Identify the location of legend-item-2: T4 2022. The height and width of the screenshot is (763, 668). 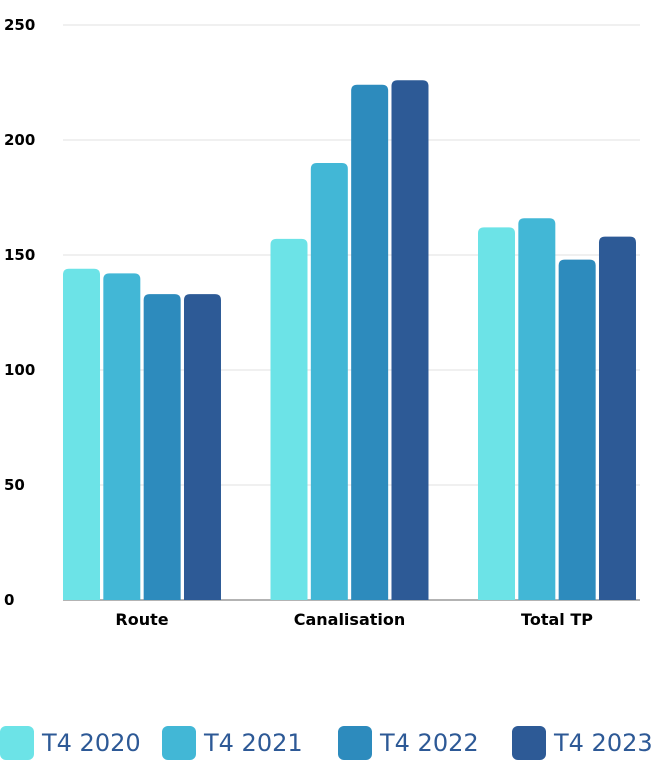
(408, 743).